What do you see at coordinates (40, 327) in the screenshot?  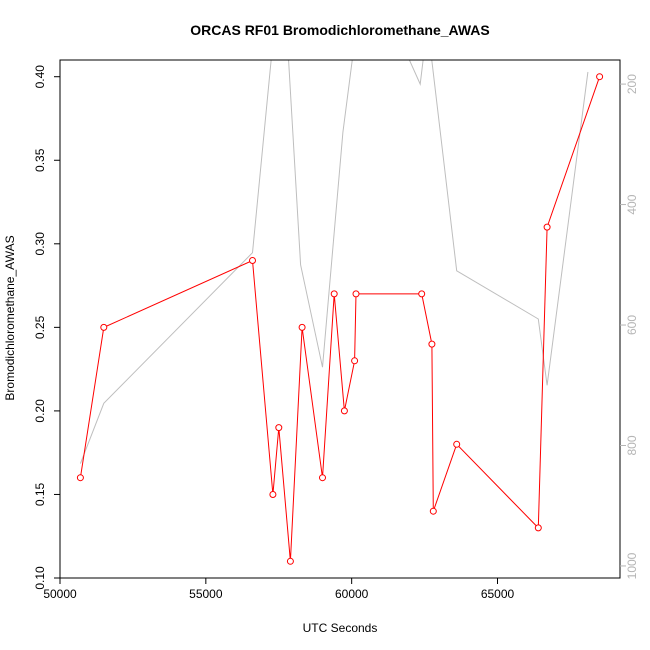 I see `y-tick-label: 0.25` at bounding box center [40, 327].